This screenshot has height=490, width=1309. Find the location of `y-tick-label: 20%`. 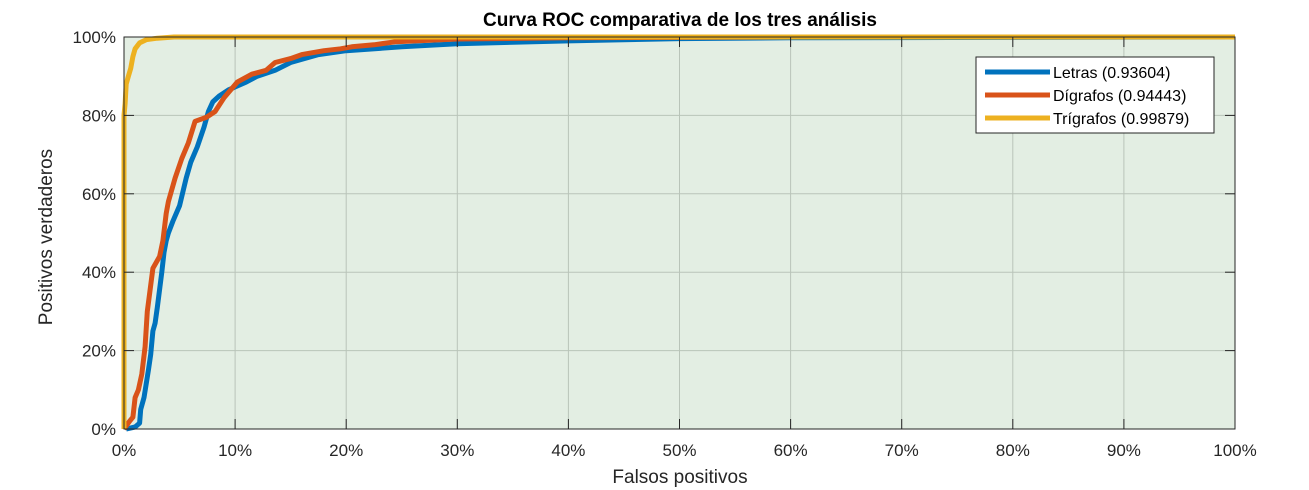

y-tick-label: 20% is located at coordinates (99, 351).